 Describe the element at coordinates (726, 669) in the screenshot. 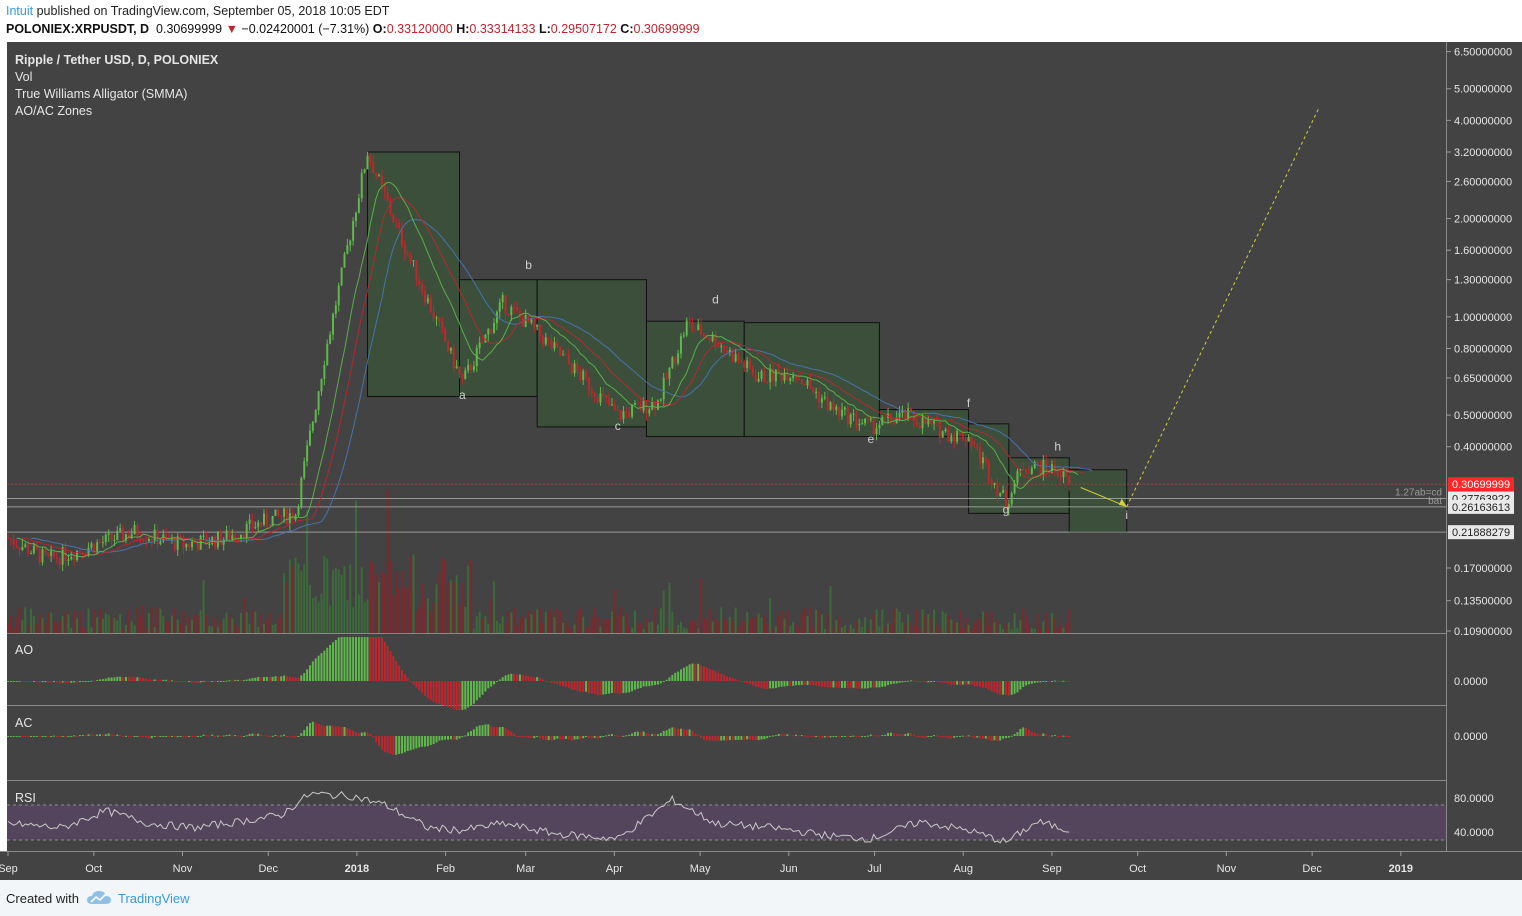

I see `ao-pane` at that location.